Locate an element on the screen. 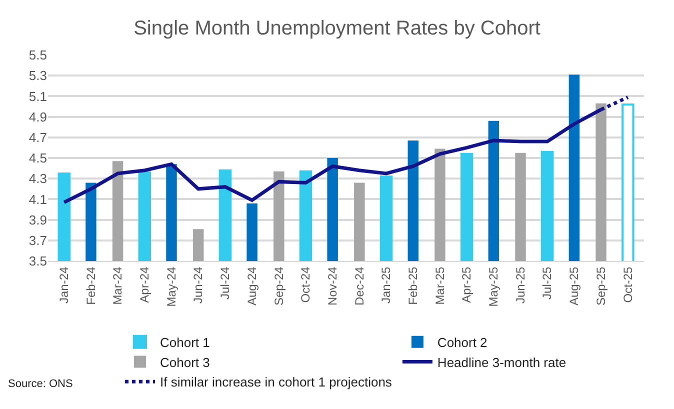 The image size is (674, 409). x-tick-label: Jul-25 is located at coordinates (547, 283).